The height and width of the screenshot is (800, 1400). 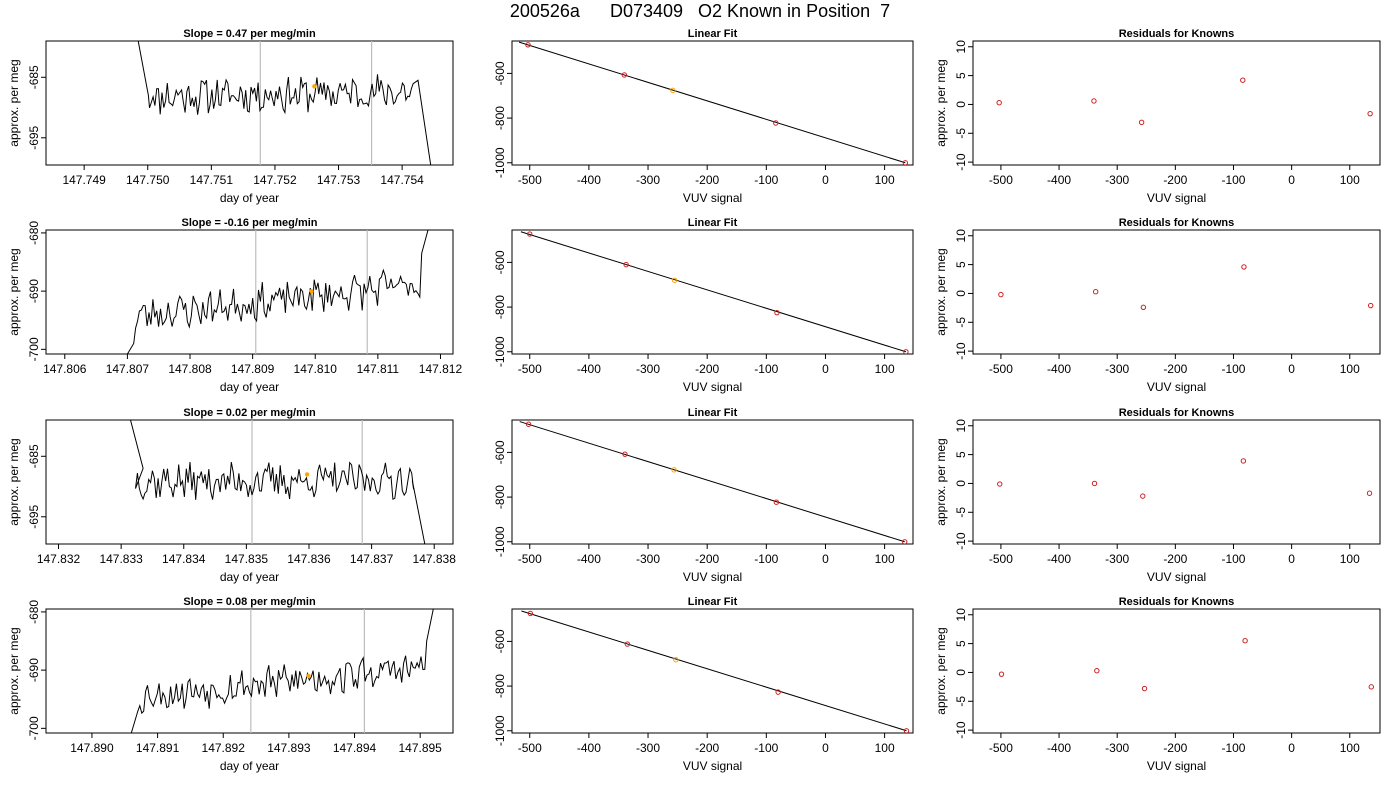 I want to click on x-tick-label: 147.834, so click(x=184, y=559).